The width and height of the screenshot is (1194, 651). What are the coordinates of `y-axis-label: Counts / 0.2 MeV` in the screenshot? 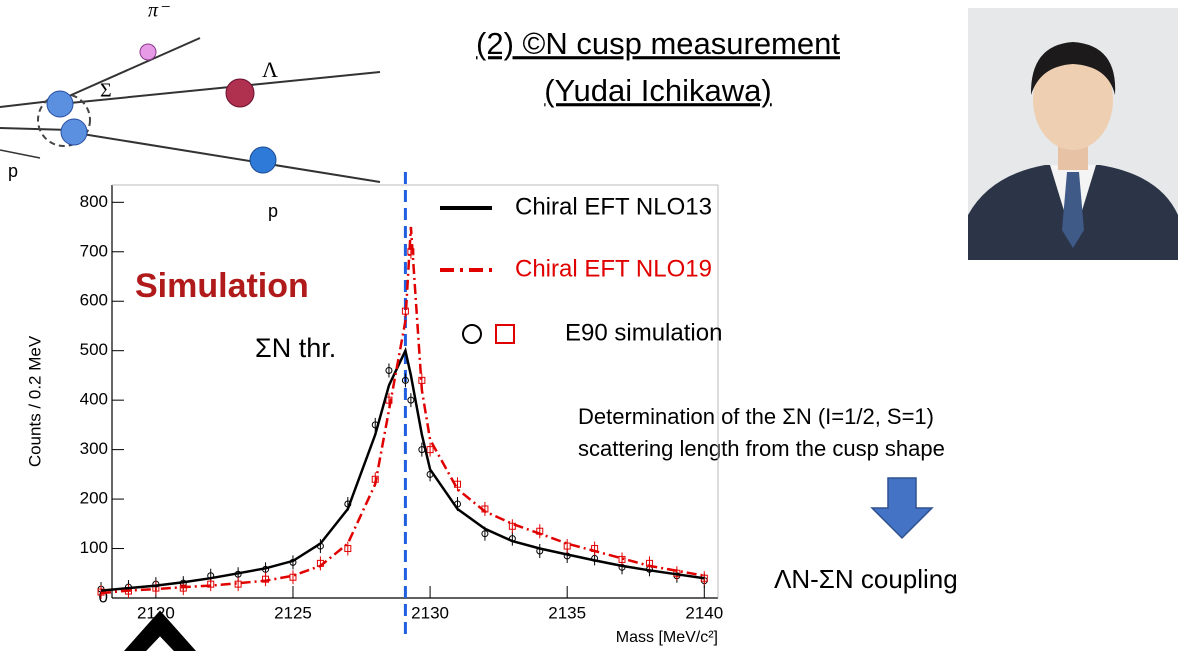 It's located at (34, 401).